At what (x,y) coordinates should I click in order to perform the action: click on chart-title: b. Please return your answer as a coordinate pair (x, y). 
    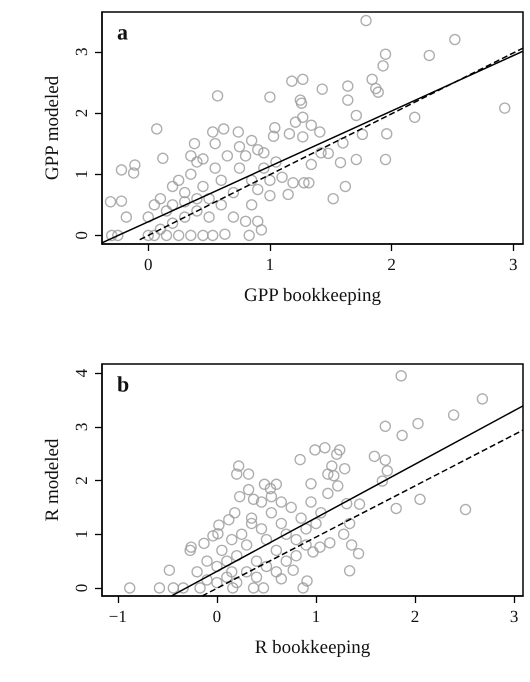
    Looking at the image, I should click on (123, 384).